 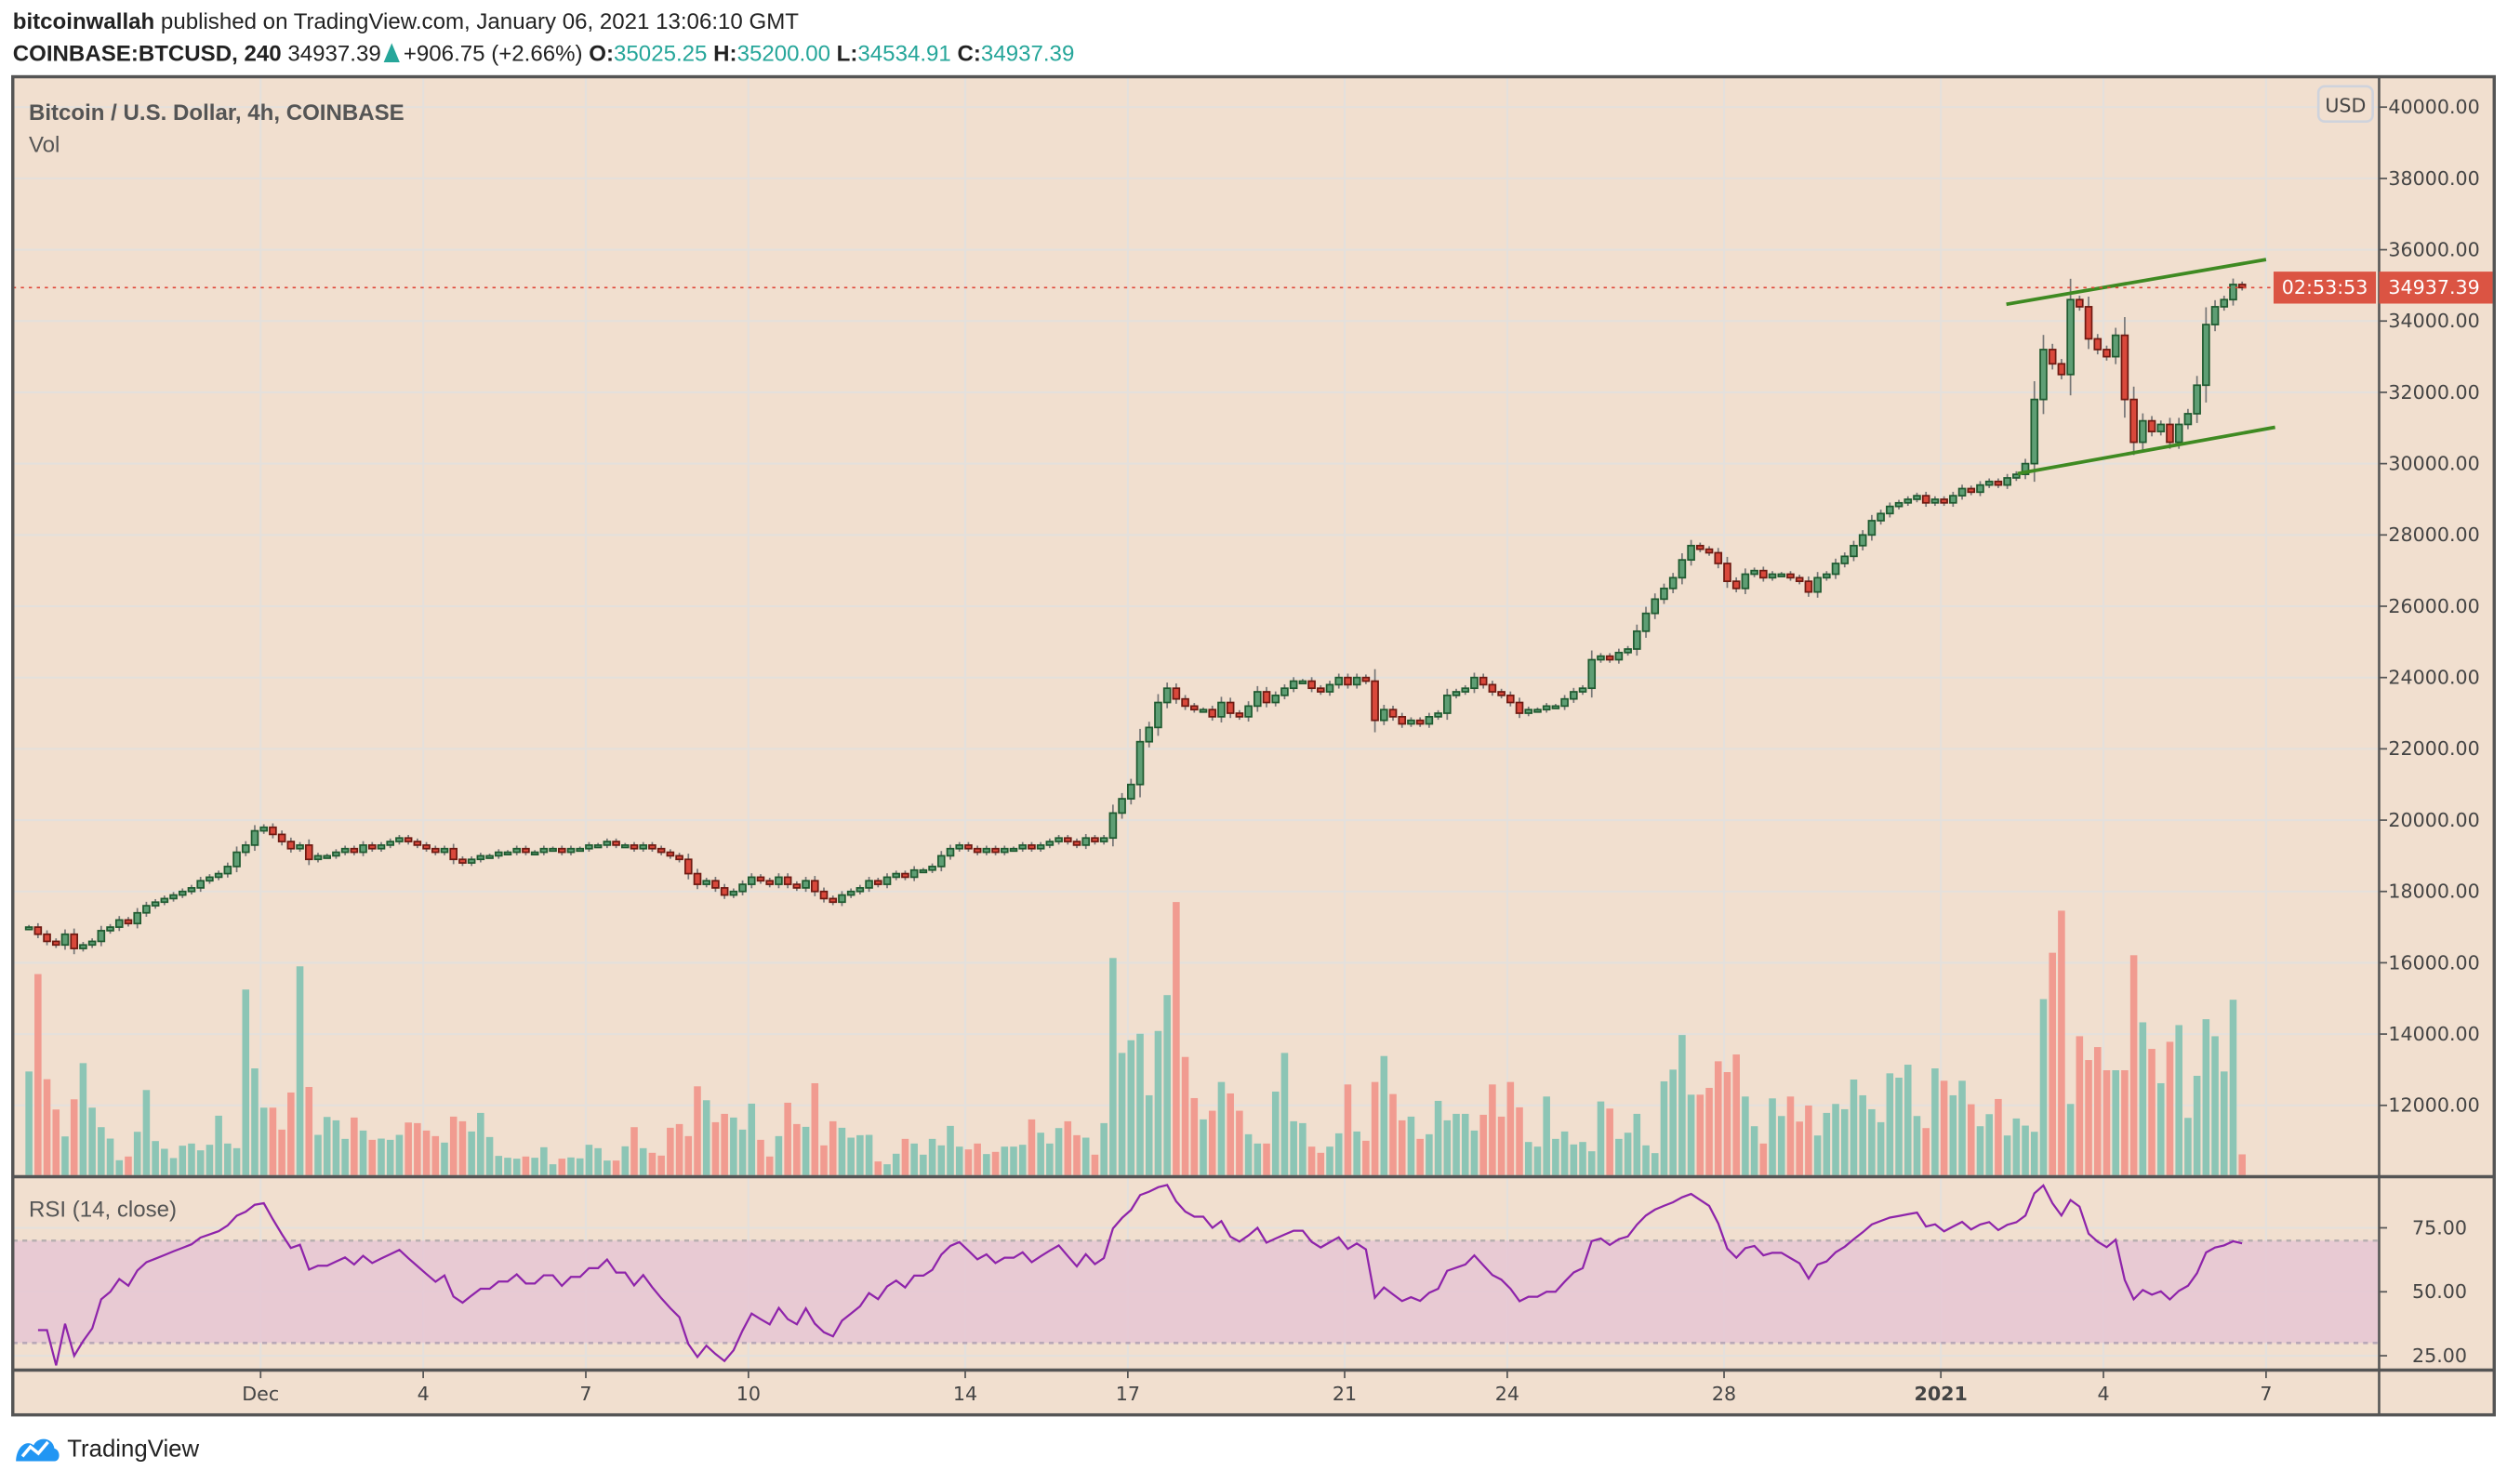 I want to click on currency-button: USD, so click(x=2345, y=104).